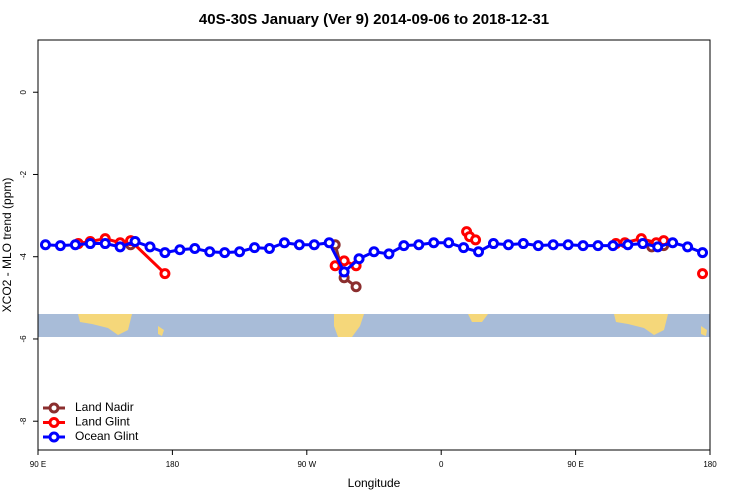 This screenshot has height=500, width=750. Describe the element at coordinates (374, 483) in the screenshot. I see `x-axis-label: Longitude` at that location.